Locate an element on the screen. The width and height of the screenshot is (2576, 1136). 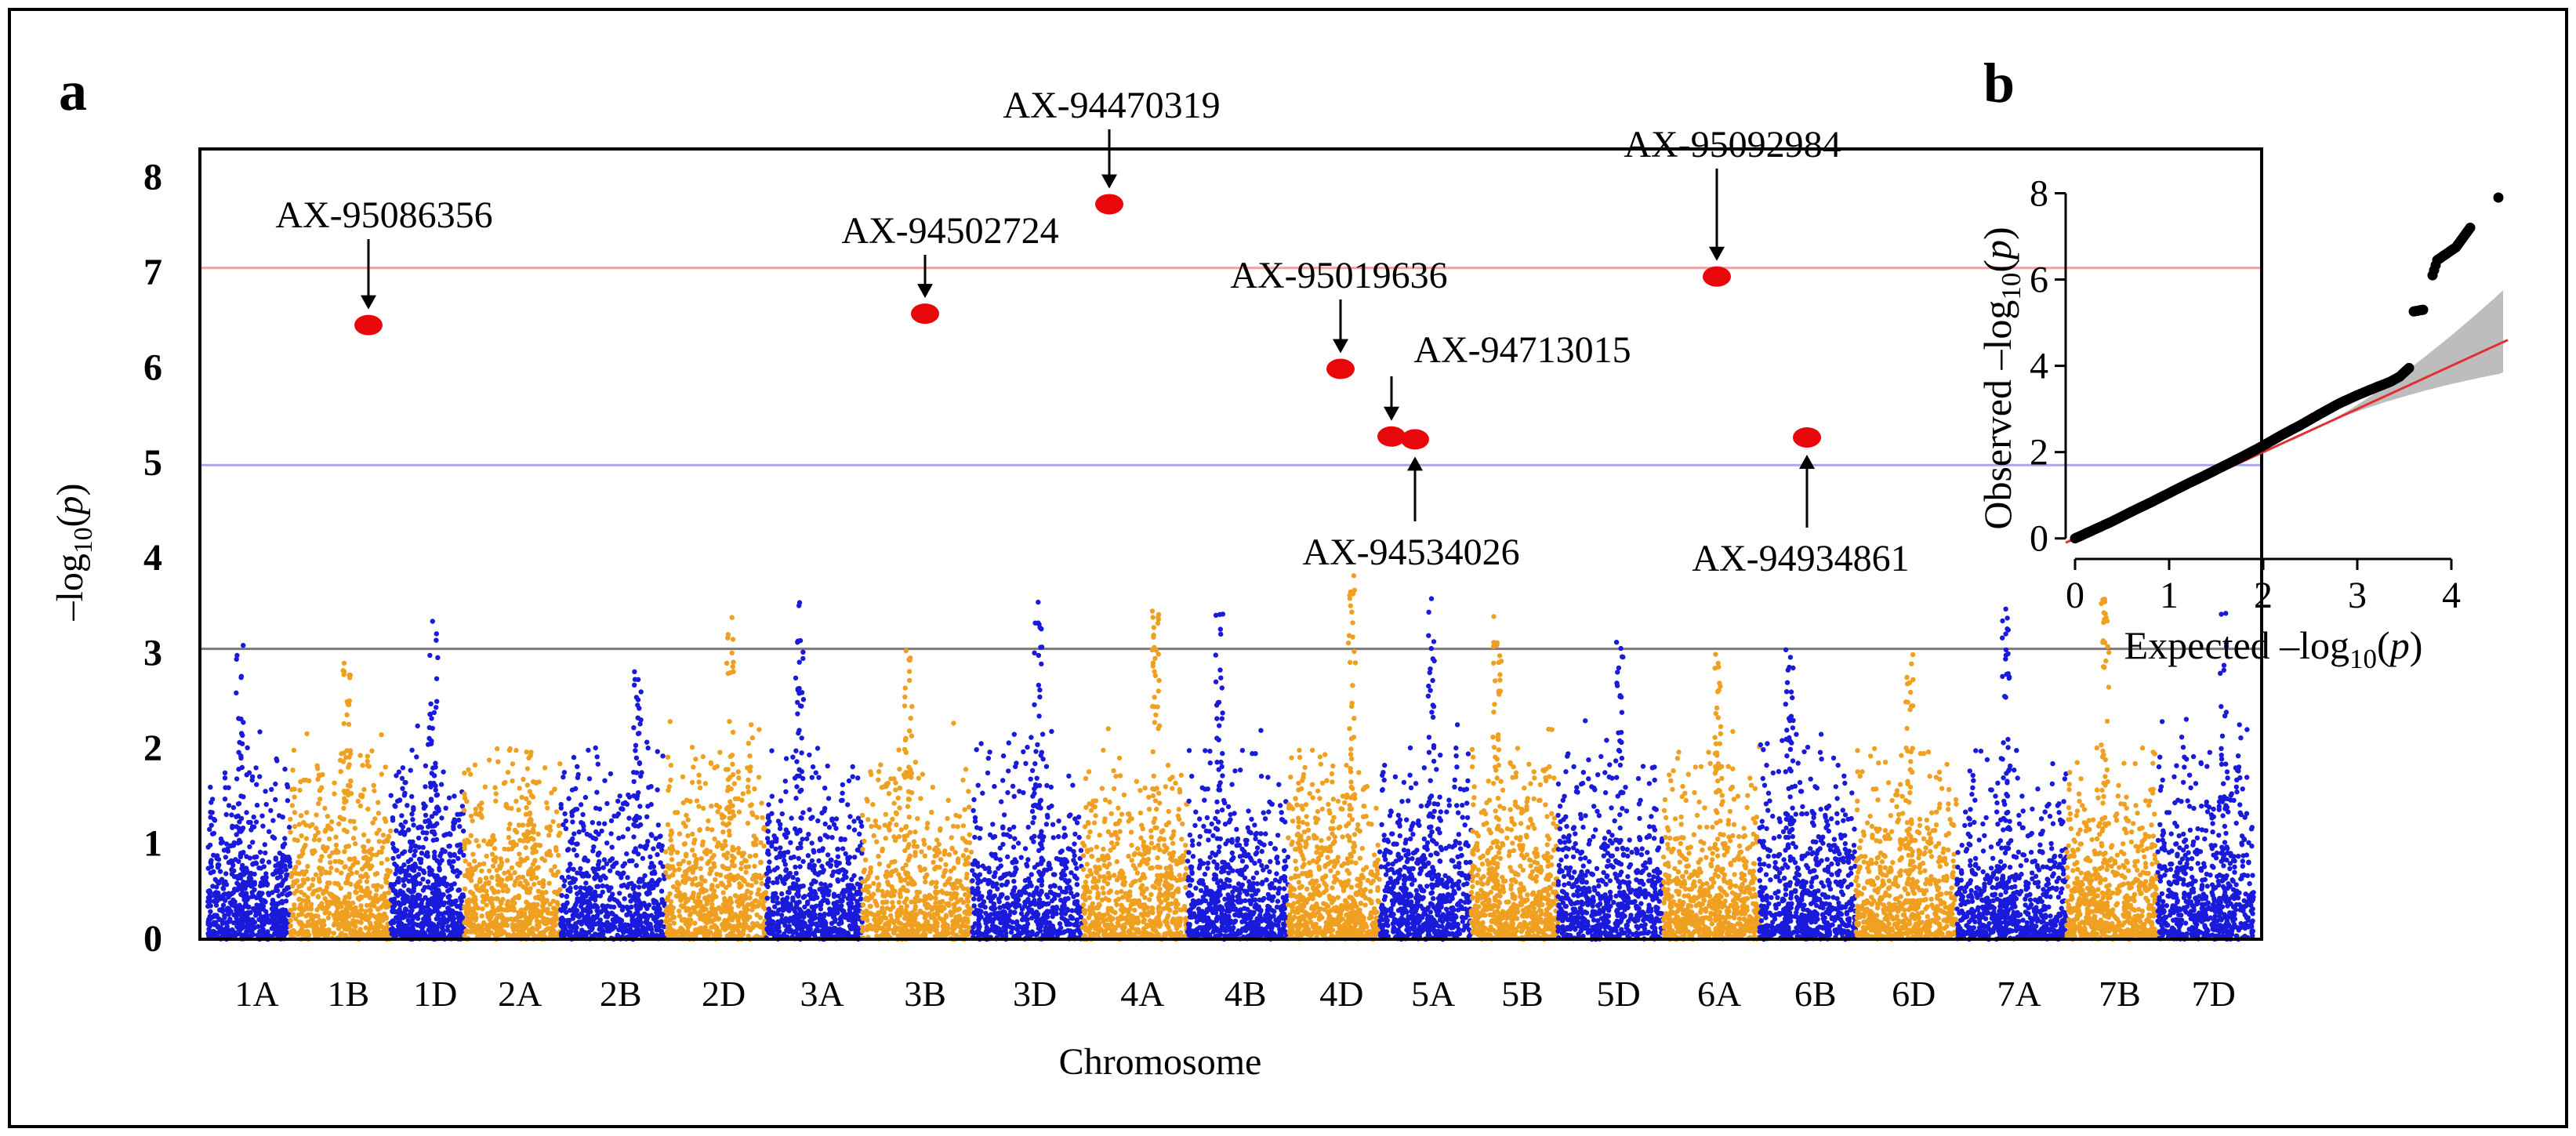
y-tick-label: 3 is located at coordinates (152, 653).